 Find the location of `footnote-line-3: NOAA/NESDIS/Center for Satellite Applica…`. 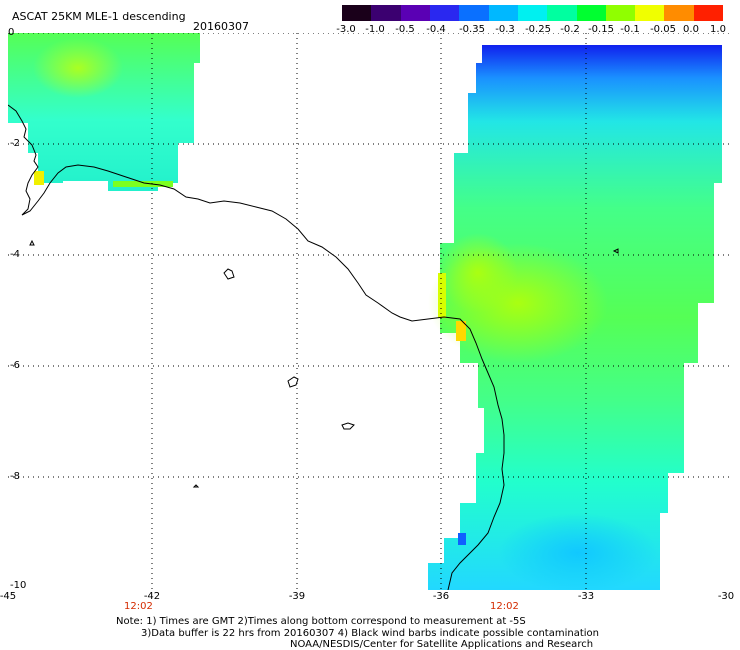

footnote-line-3: NOAA/NESDIS/Center for Satellite Applica… is located at coordinates (442, 644).